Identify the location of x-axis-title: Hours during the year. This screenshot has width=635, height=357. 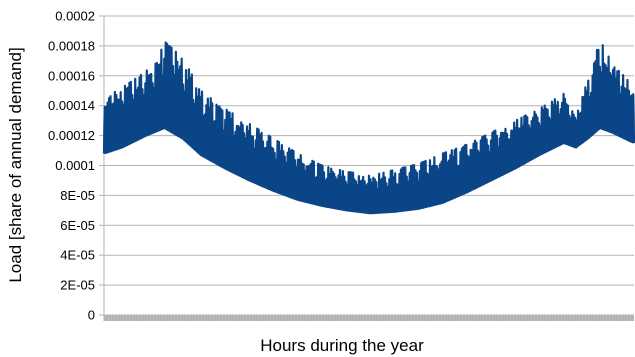
(342, 345).